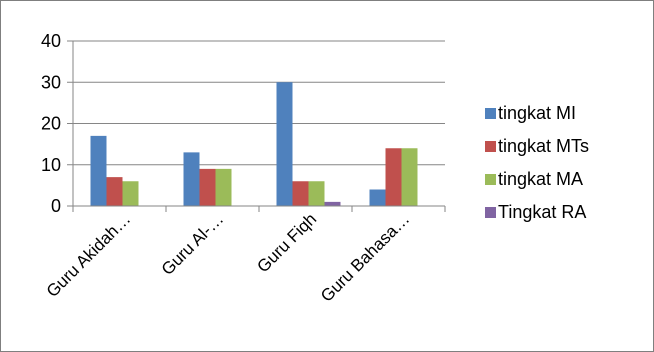  Describe the element at coordinates (542, 212) in the screenshot. I see `legend-label: Tingkat RA` at that location.